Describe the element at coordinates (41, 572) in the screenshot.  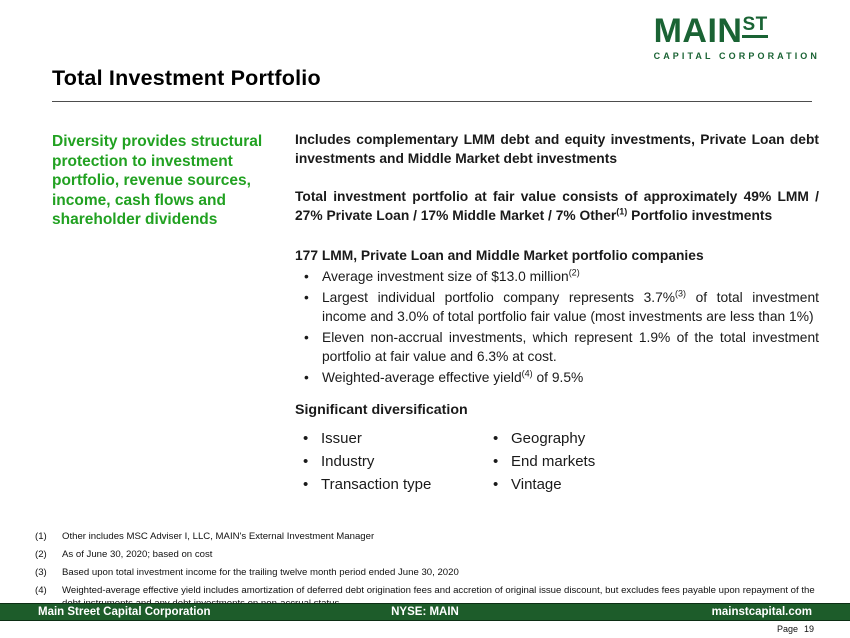
I see `footnote-number: (3)` at that location.